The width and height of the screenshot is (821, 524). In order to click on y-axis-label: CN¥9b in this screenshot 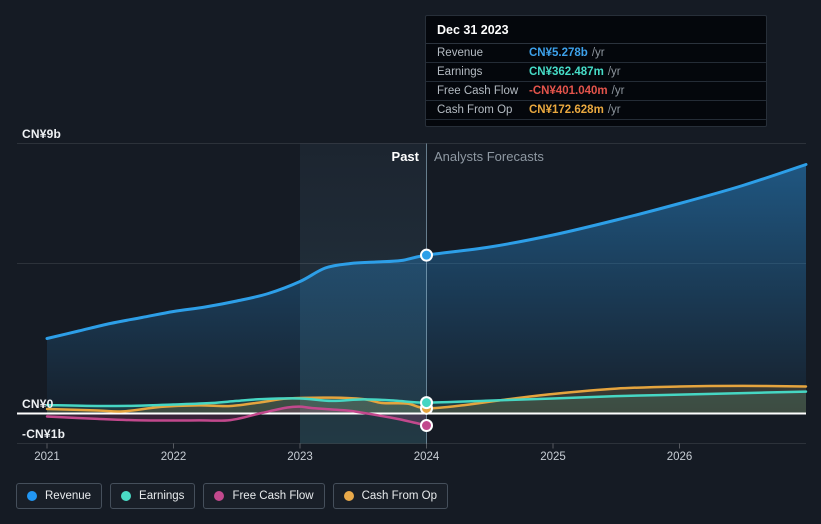, I will do `click(42, 133)`.